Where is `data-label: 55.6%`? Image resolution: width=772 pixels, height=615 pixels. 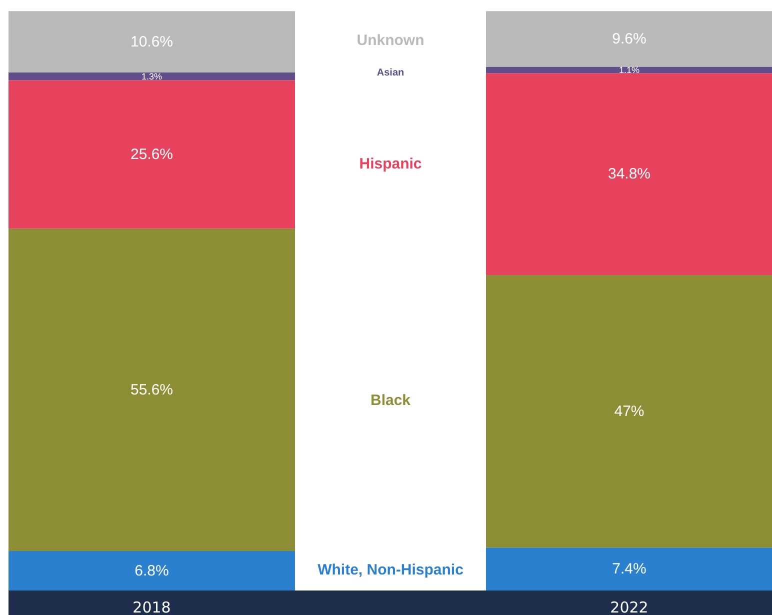 data-label: 55.6% is located at coordinates (152, 389).